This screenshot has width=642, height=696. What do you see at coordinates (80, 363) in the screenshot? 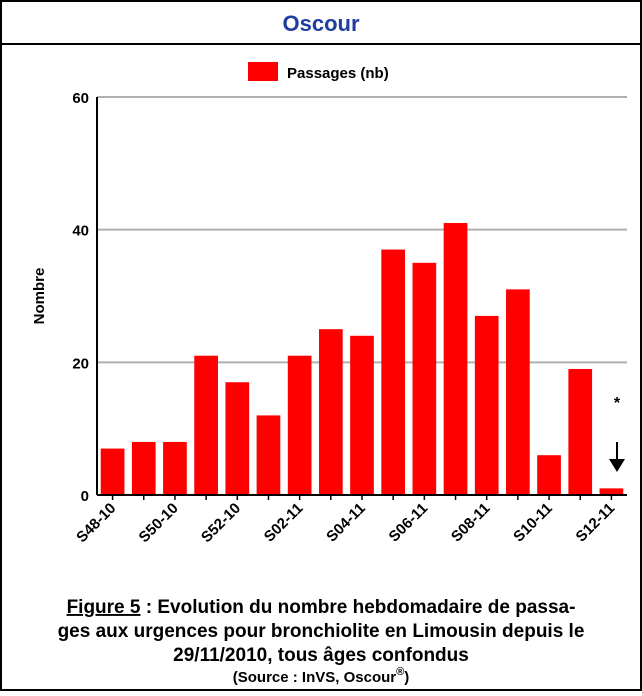
I see `y-tick-label: 20` at bounding box center [80, 363].